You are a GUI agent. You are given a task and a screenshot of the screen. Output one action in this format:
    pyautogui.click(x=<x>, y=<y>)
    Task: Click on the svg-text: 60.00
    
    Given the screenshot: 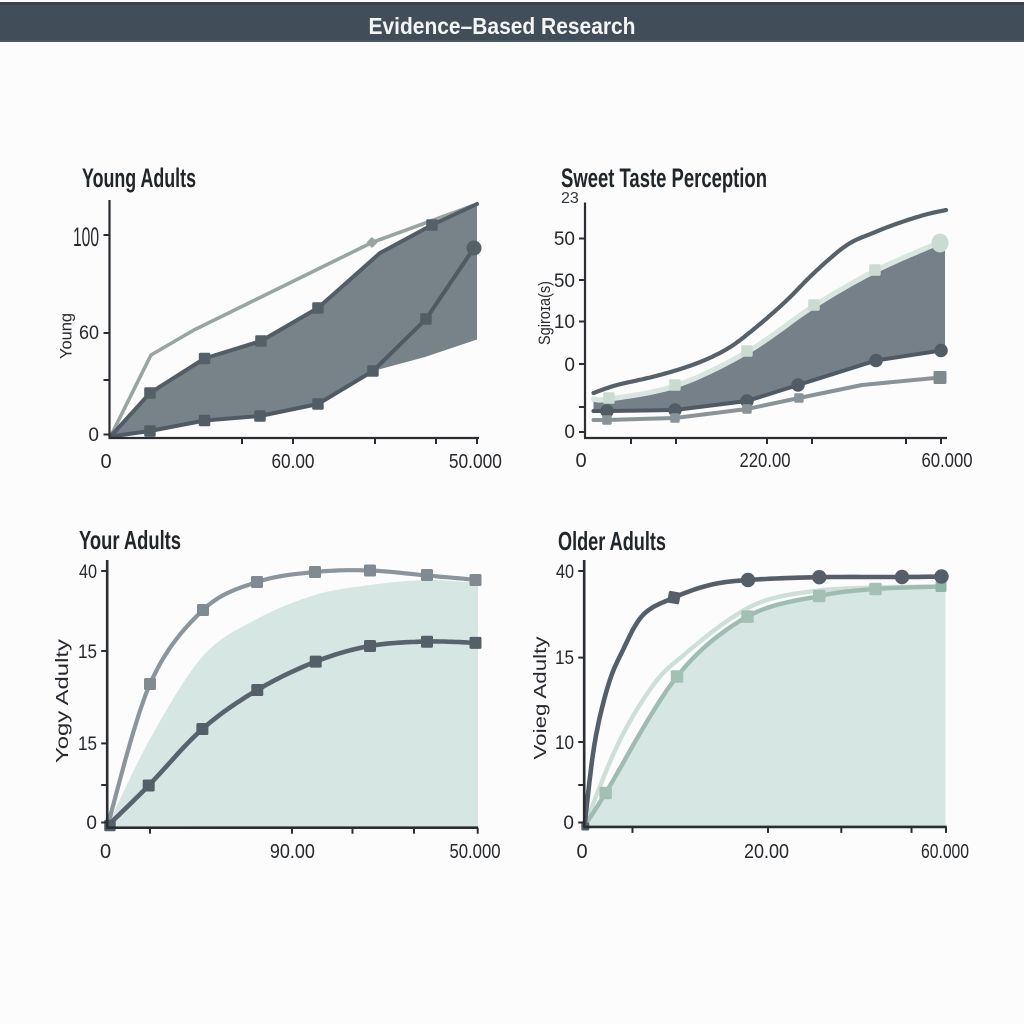 What is the action you would take?
    pyautogui.click(x=293, y=462)
    